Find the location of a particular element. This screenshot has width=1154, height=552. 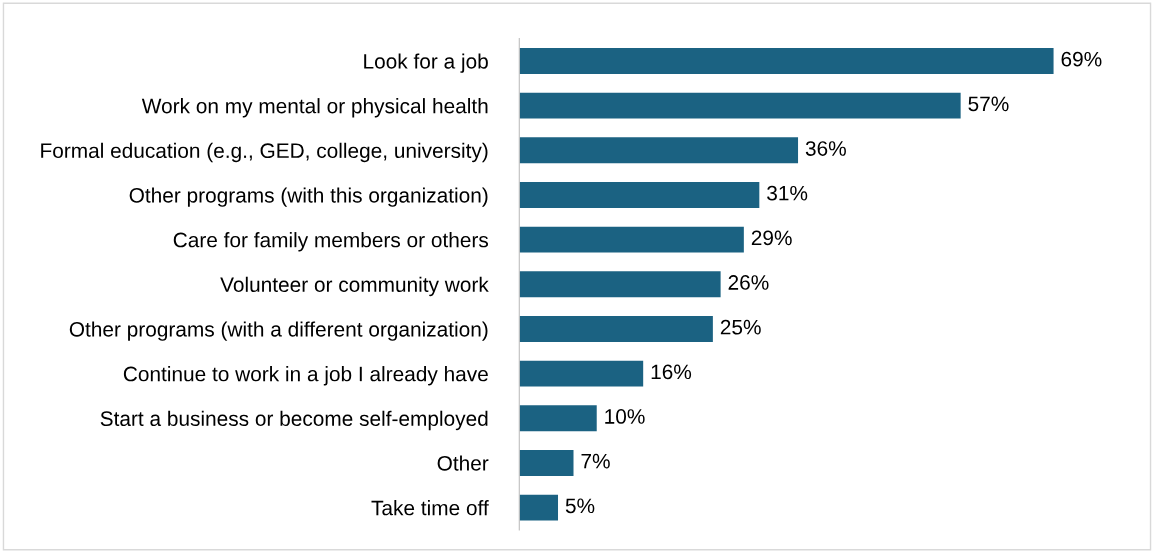

y-tick-label: Care for family members or others is located at coordinates (331, 242).